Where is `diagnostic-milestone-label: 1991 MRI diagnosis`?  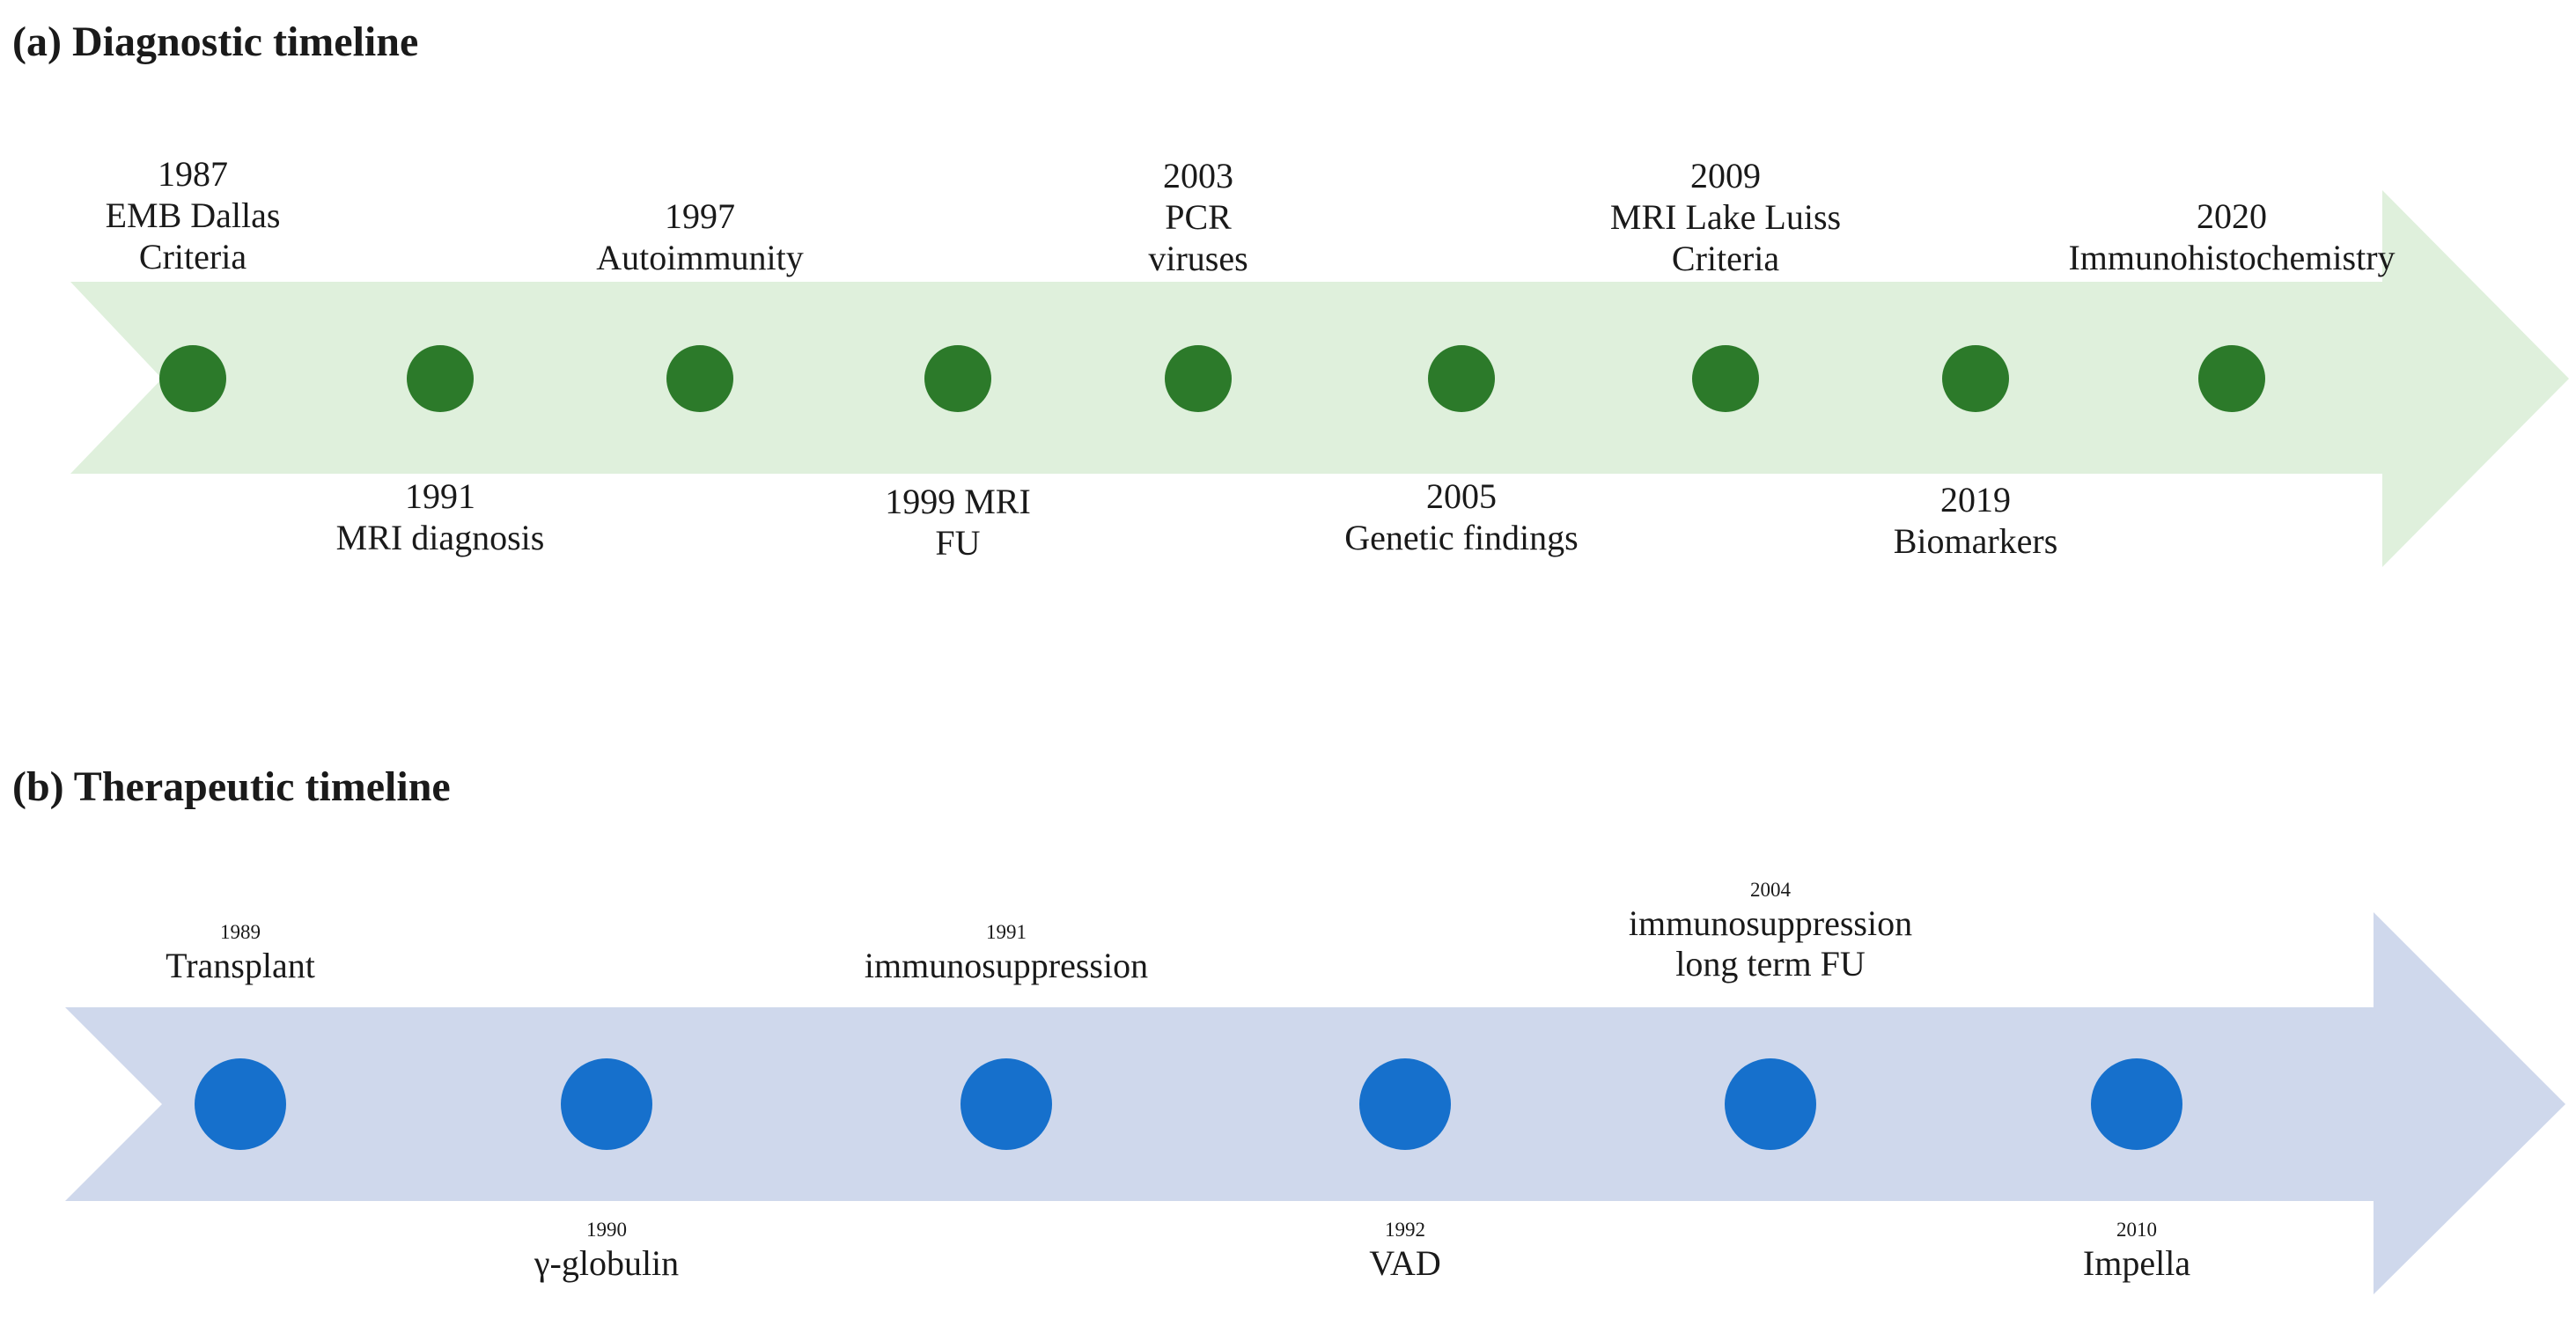
diagnostic-milestone-label: 1991 MRI diagnosis is located at coordinates (440, 516).